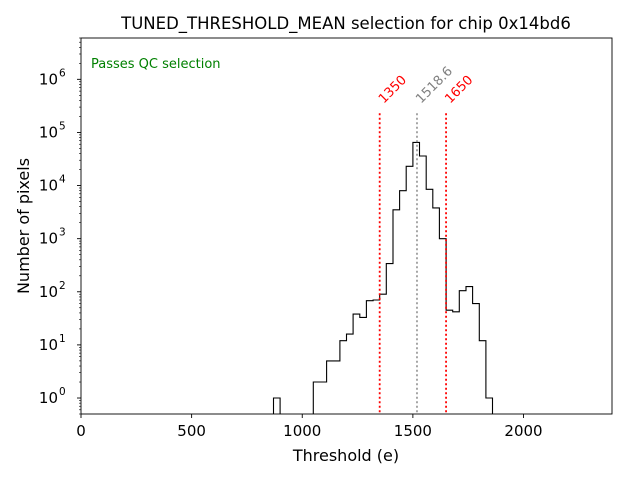 The image size is (640, 480). What do you see at coordinates (345, 455) in the screenshot?
I see `x-axis-label: Threshold (e)` at bounding box center [345, 455].